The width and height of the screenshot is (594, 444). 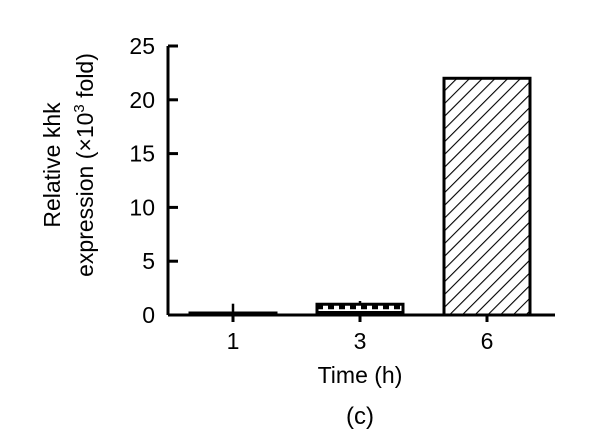 I want to click on y-axis-title-line1: Relative khk, so click(x=52, y=165).